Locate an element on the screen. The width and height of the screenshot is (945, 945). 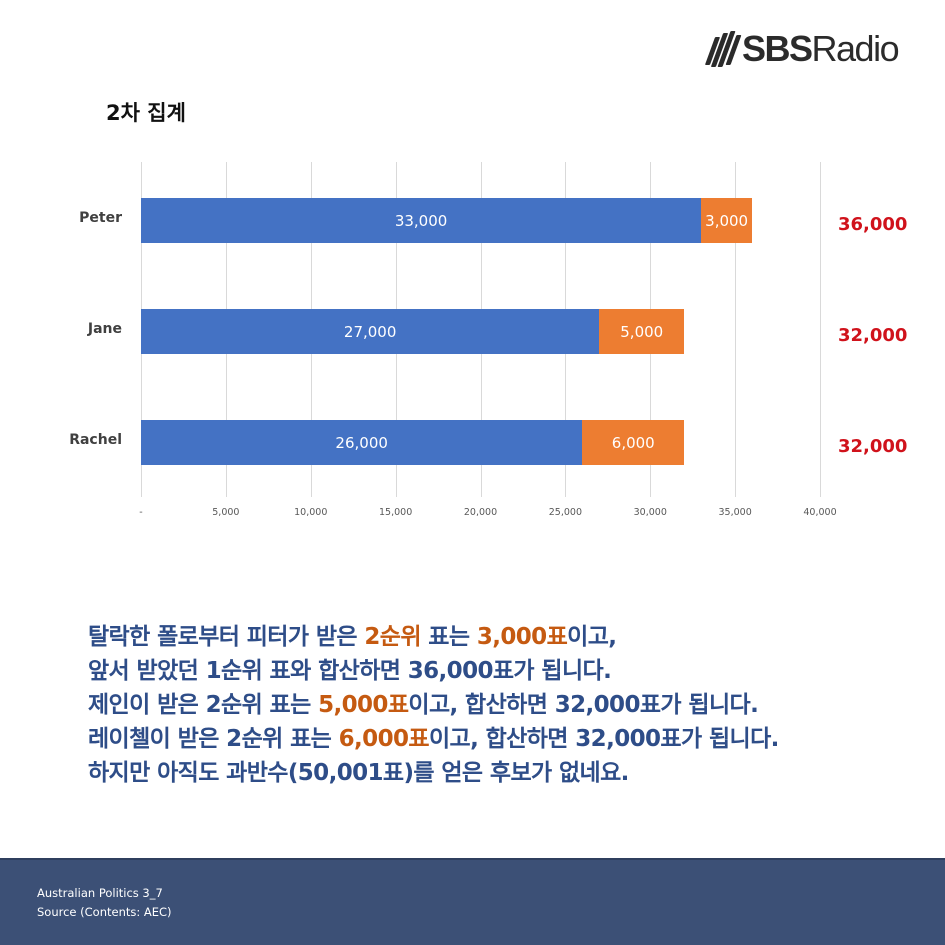
x-tick-label: 40,000 is located at coordinates (820, 512).